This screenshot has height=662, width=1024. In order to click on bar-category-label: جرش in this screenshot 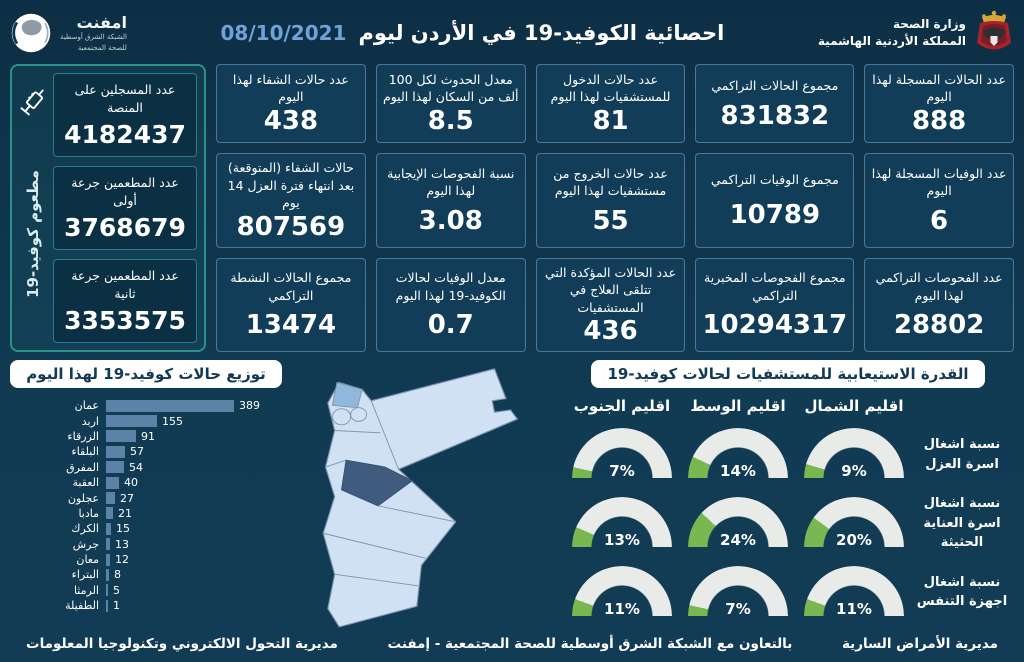, I will do `click(85, 544)`.